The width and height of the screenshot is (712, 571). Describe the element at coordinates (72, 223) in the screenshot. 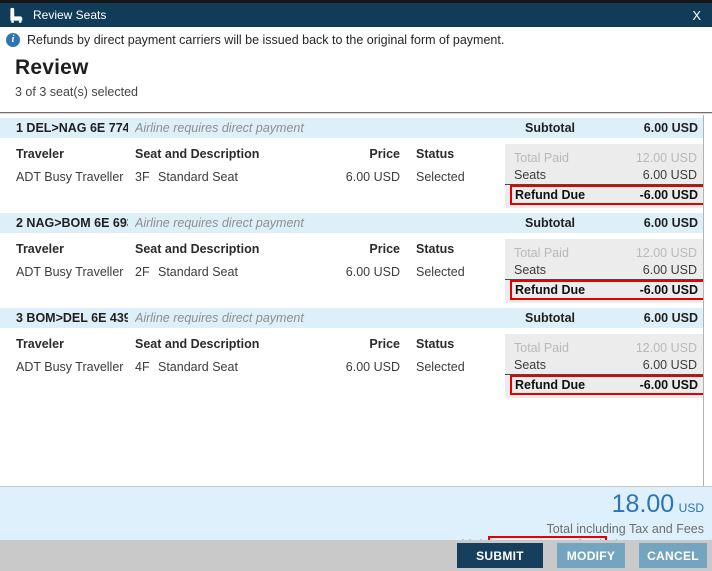

I see `segment-title: 2 NAG>BOM 6E 6936` at that location.